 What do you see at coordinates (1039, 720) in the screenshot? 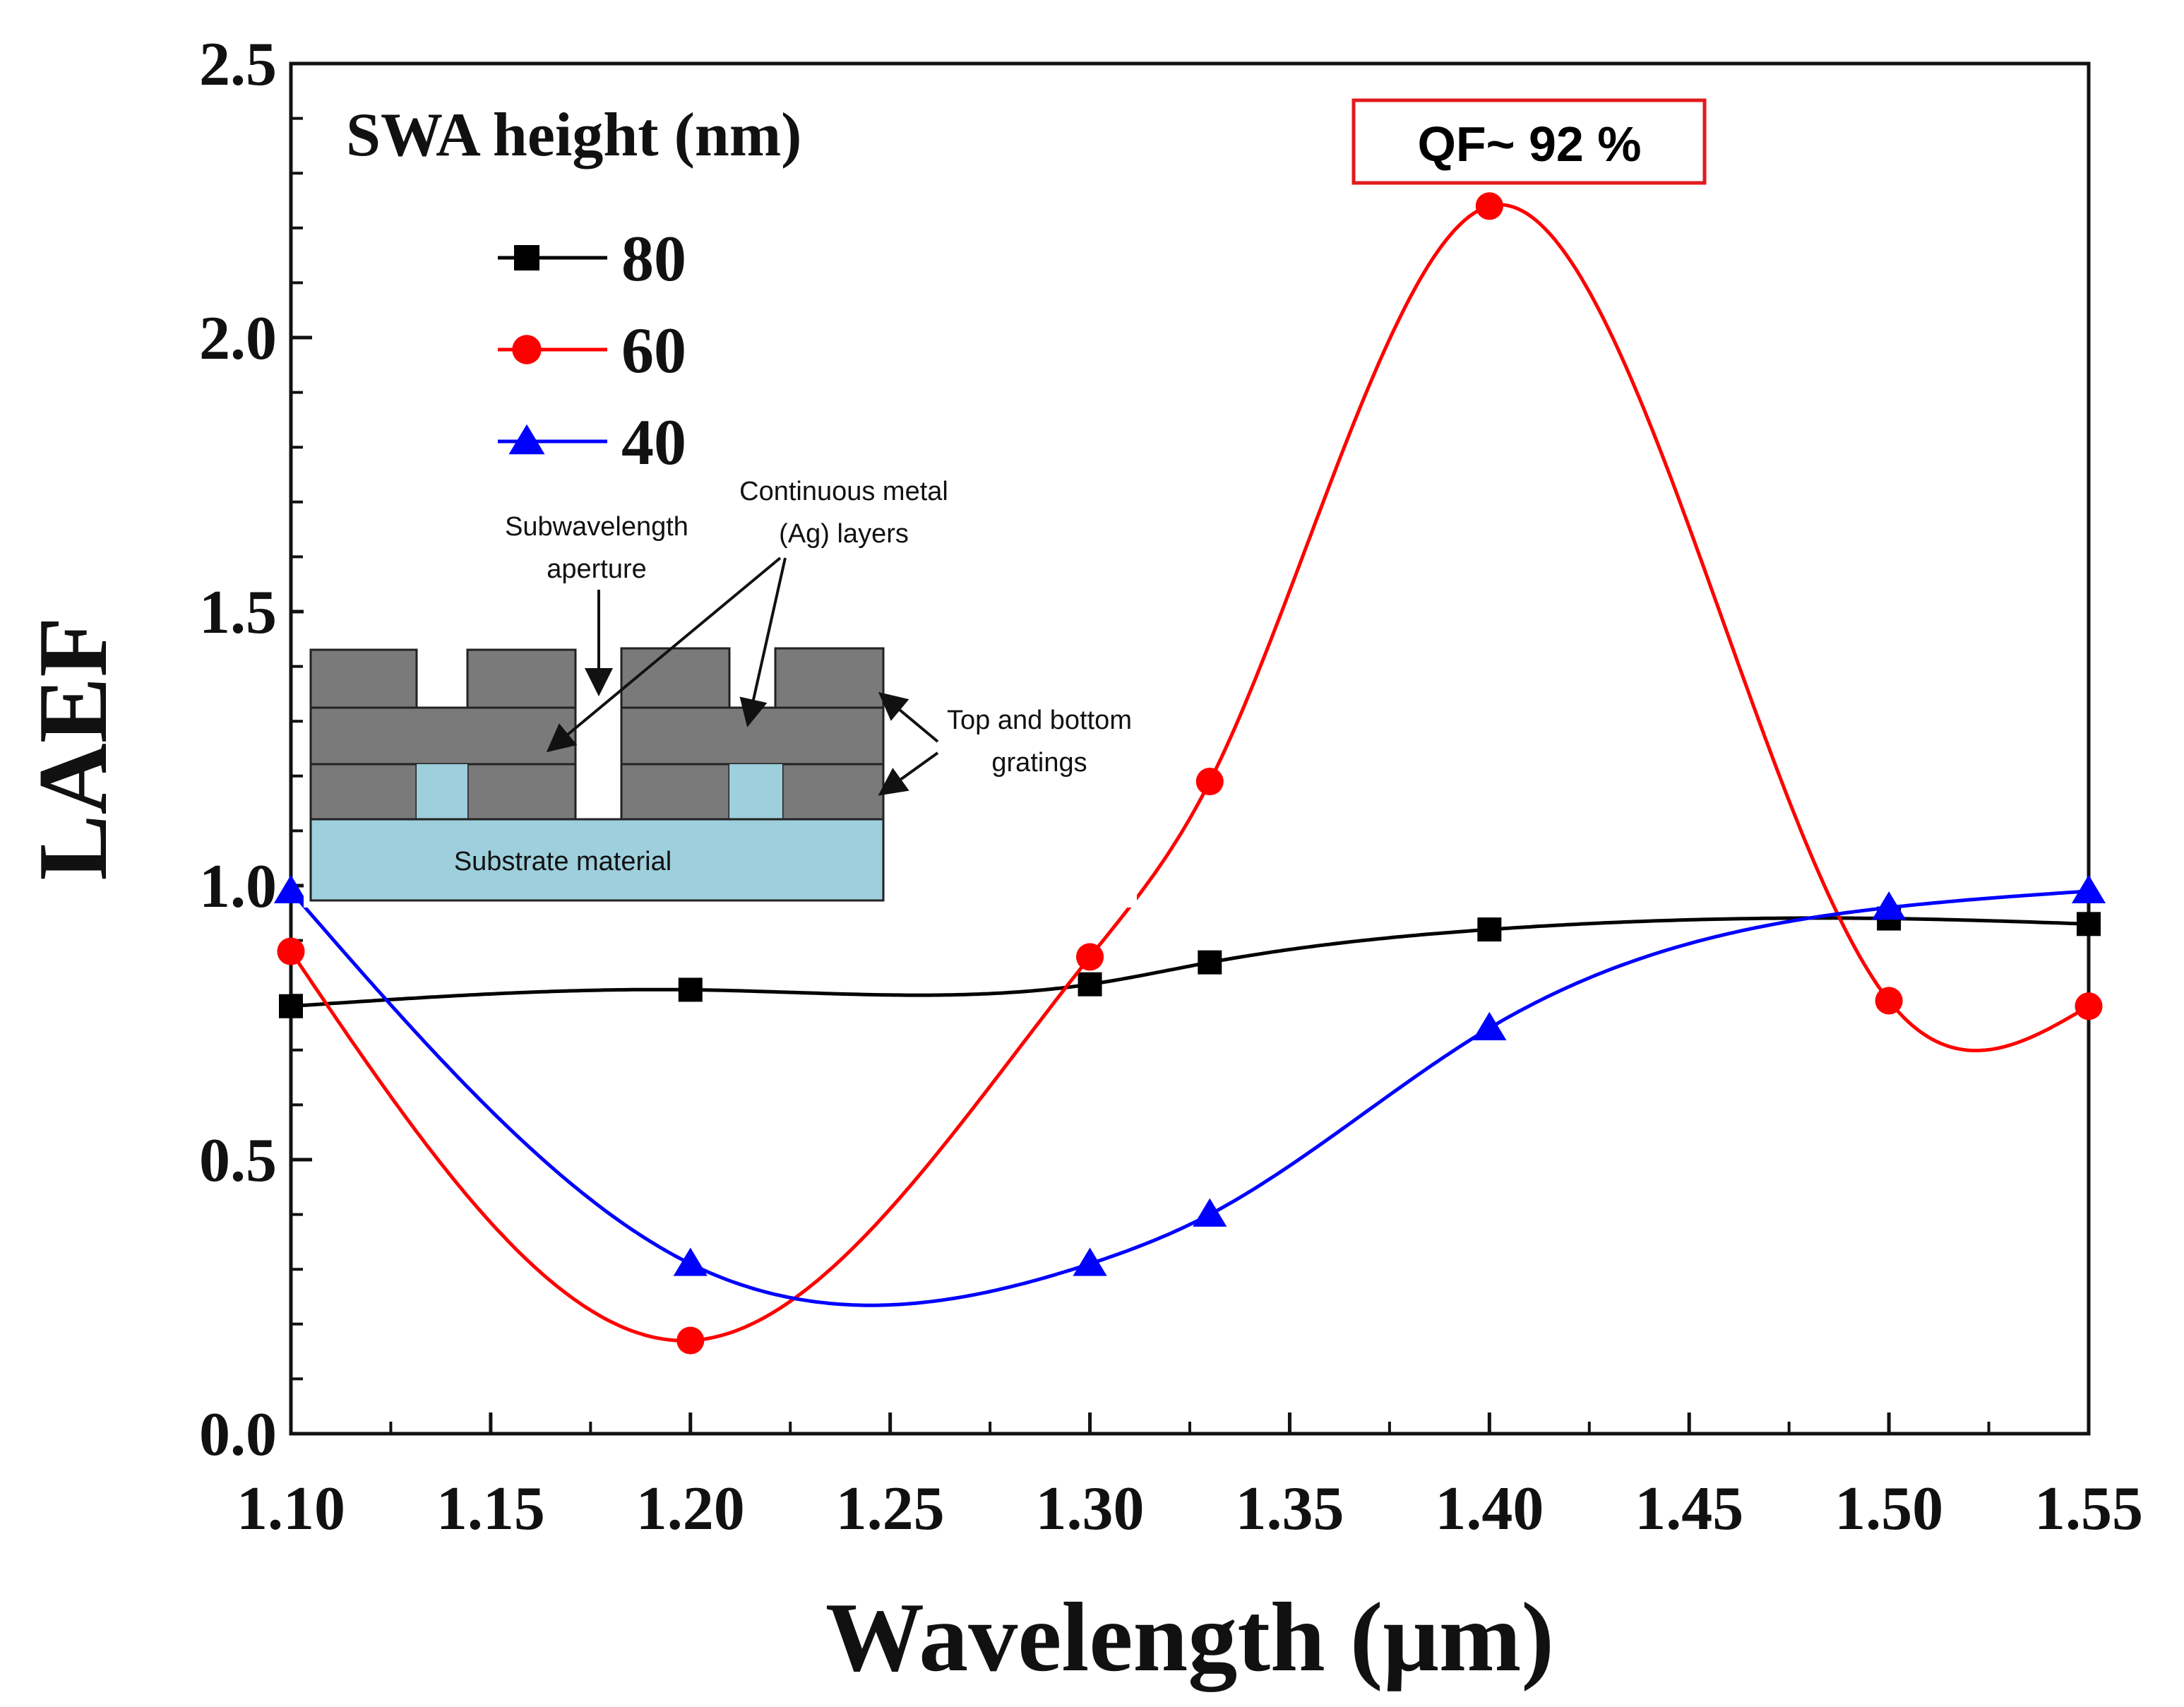
I see `gratings-label-line1: Top and bottom` at bounding box center [1039, 720].